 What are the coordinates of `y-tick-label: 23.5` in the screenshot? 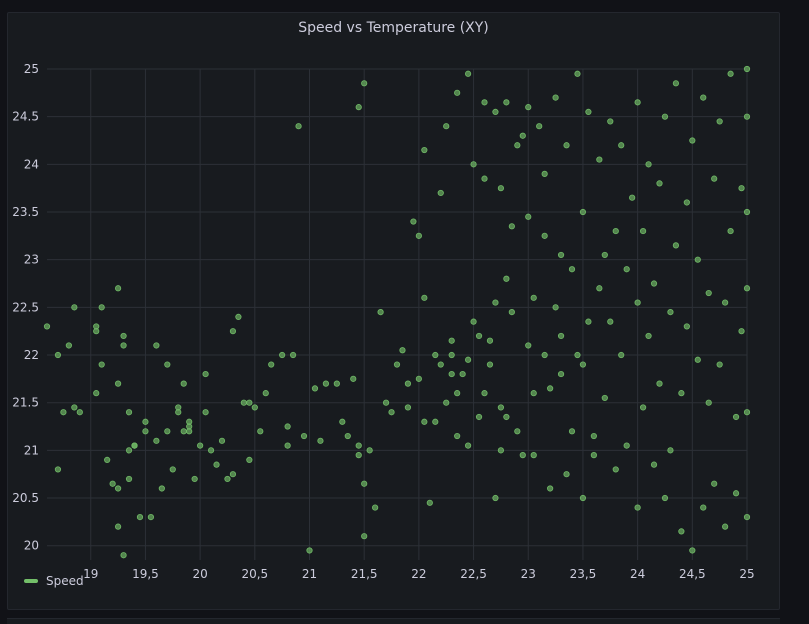 It's located at (25, 212).